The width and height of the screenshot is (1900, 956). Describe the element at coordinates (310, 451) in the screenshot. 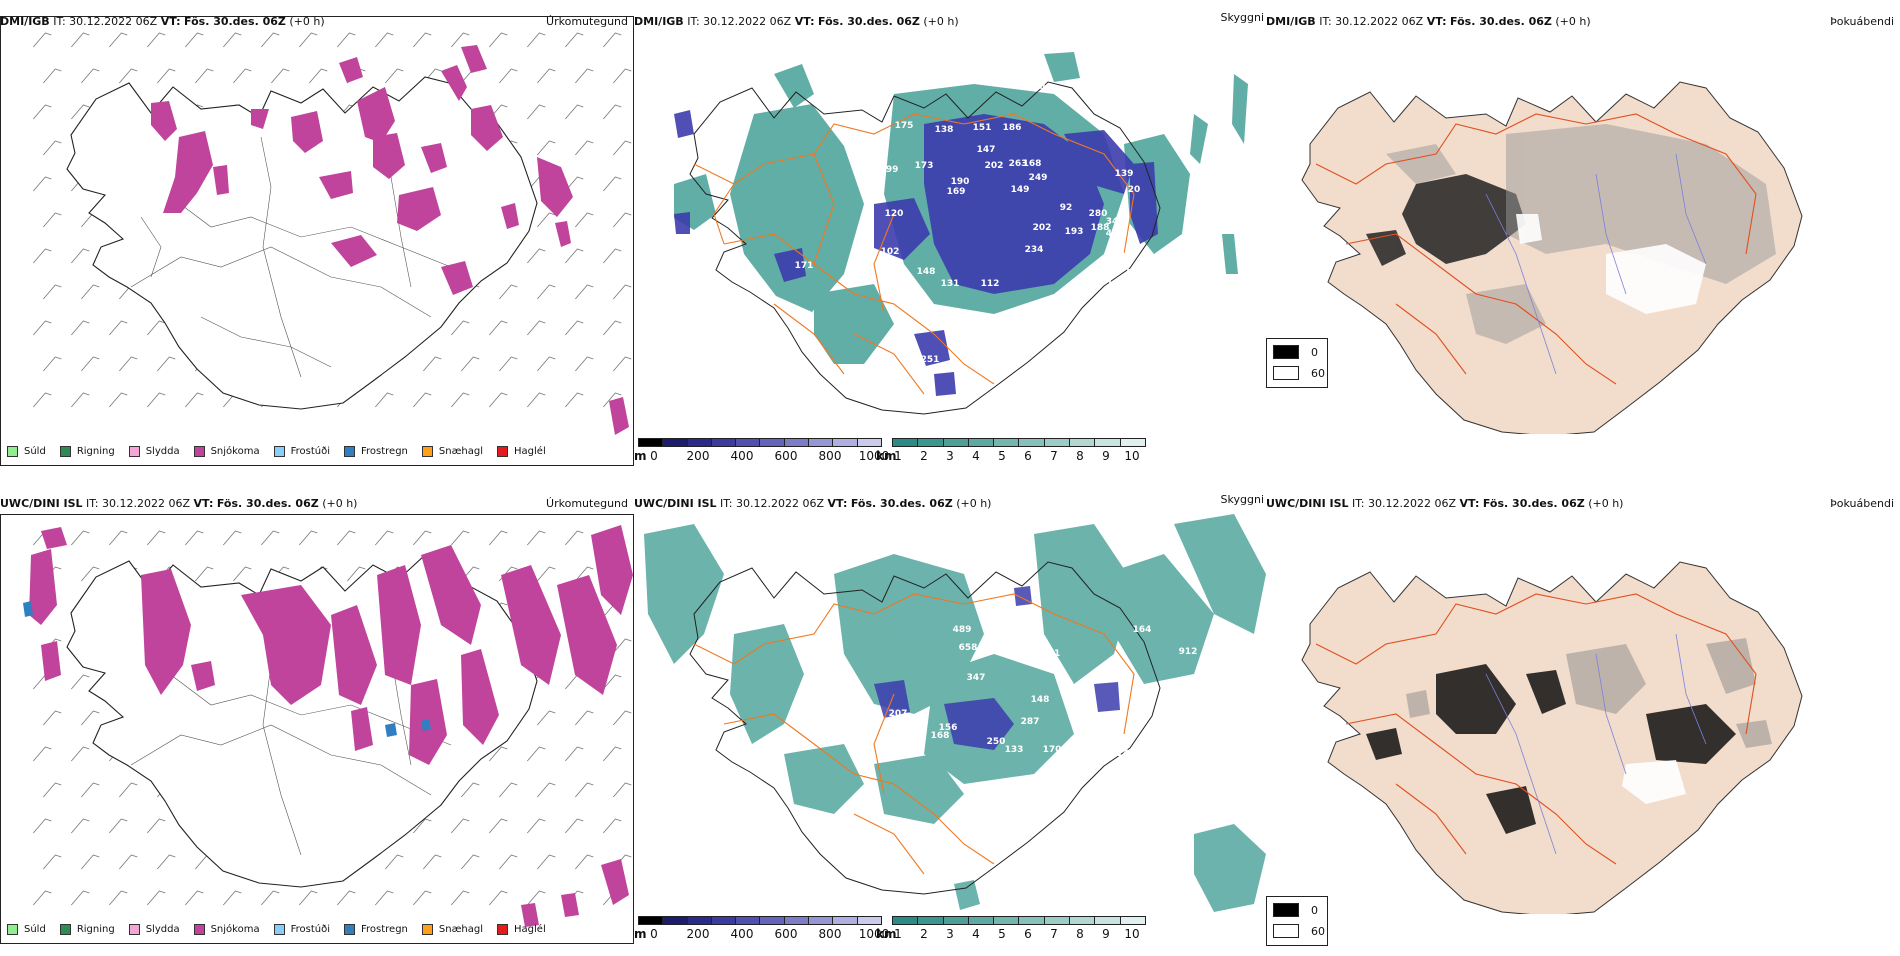

I see `legend-label: Frostúði` at that location.